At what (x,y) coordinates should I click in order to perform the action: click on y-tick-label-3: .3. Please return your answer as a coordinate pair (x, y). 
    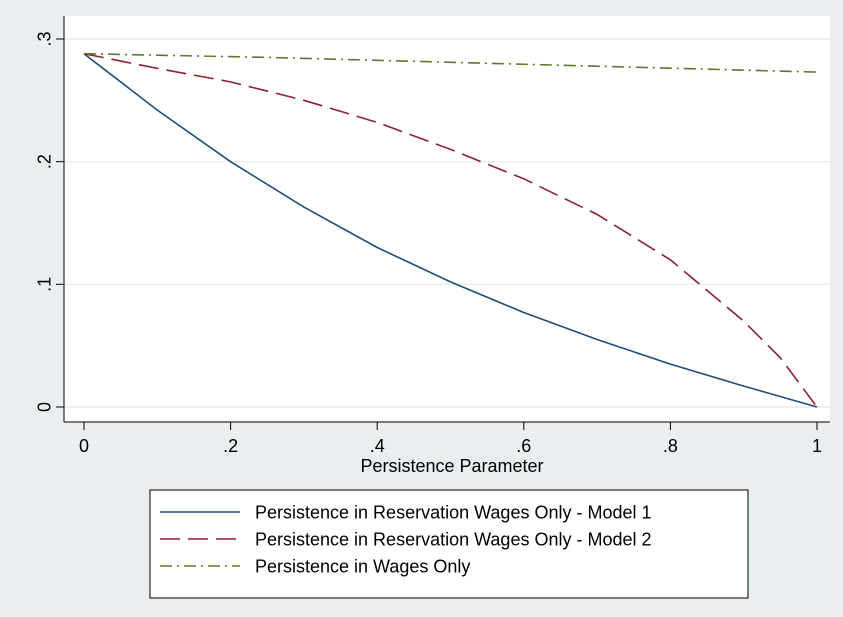
    Looking at the image, I should click on (44, 38).